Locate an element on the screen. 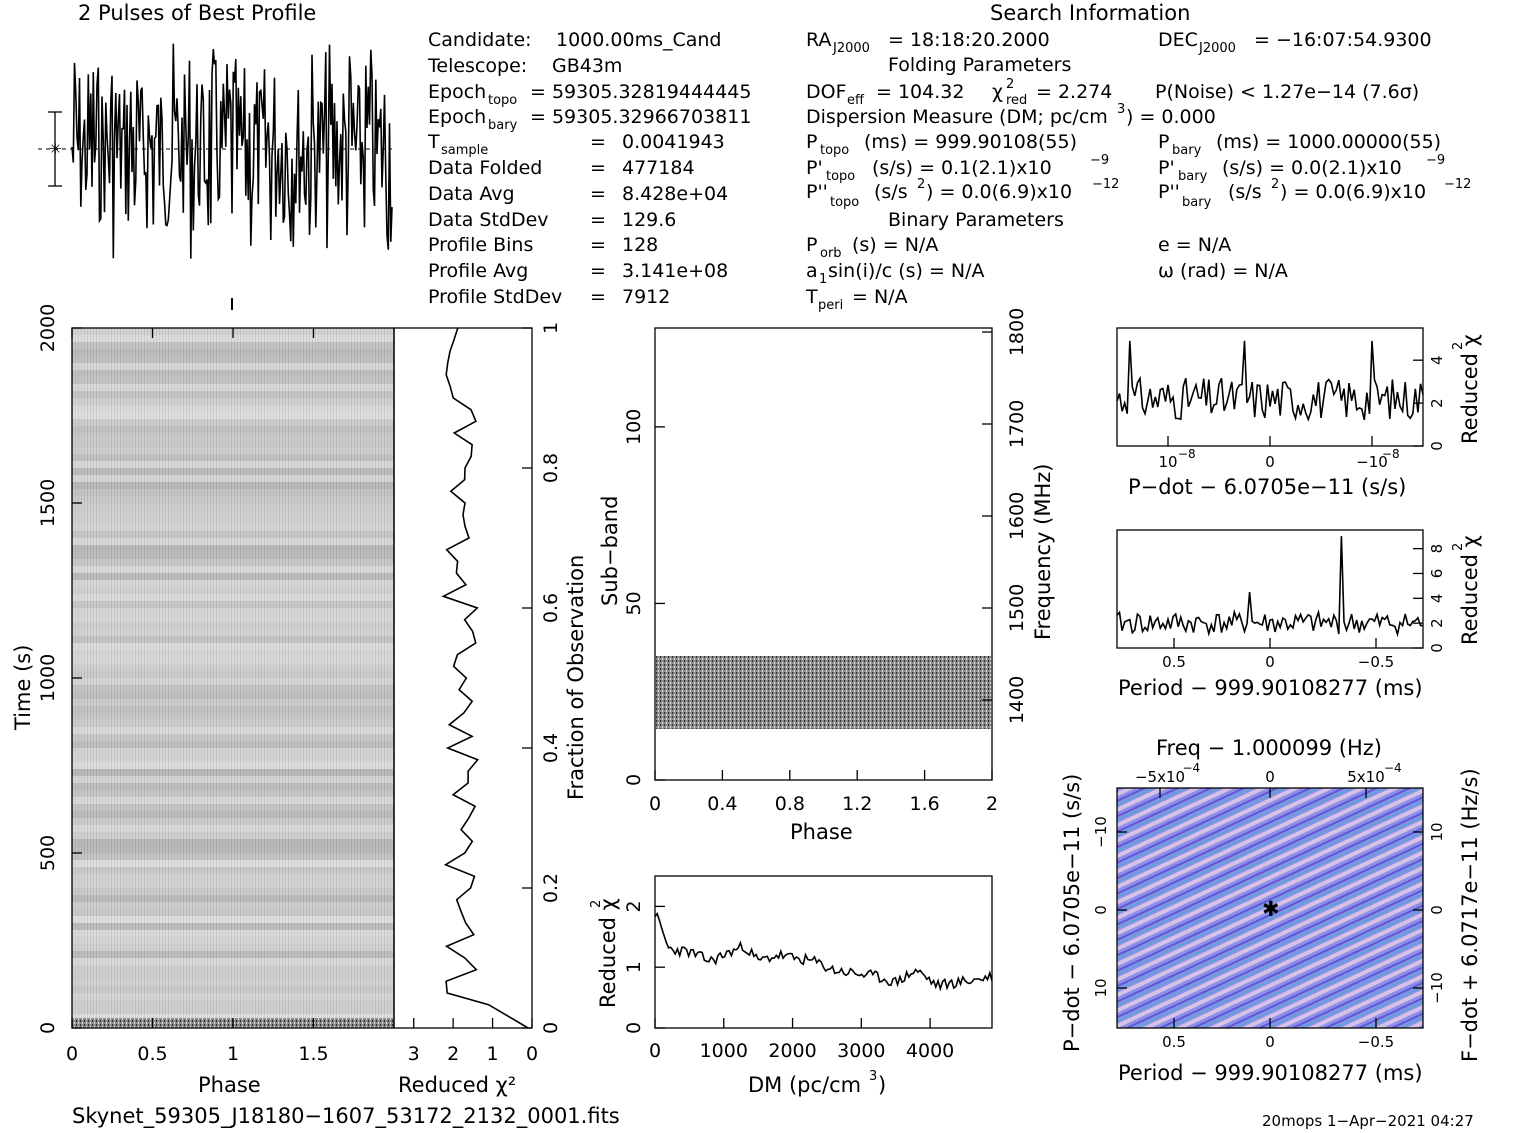  pddtopo-sup: 2 is located at coordinates (921, 184).